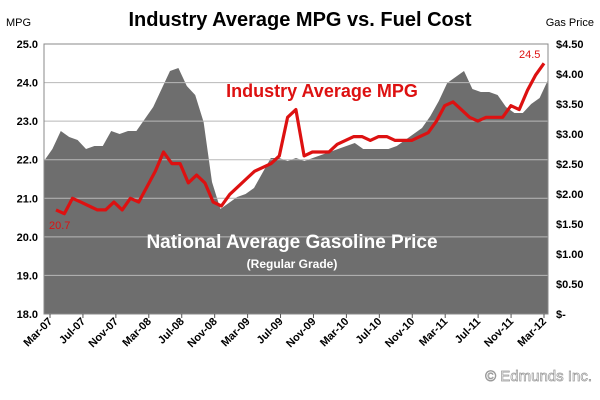  Describe the element at coordinates (59, 226) in the screenshot. I see `mpg-start-label: 20.7` at that location.